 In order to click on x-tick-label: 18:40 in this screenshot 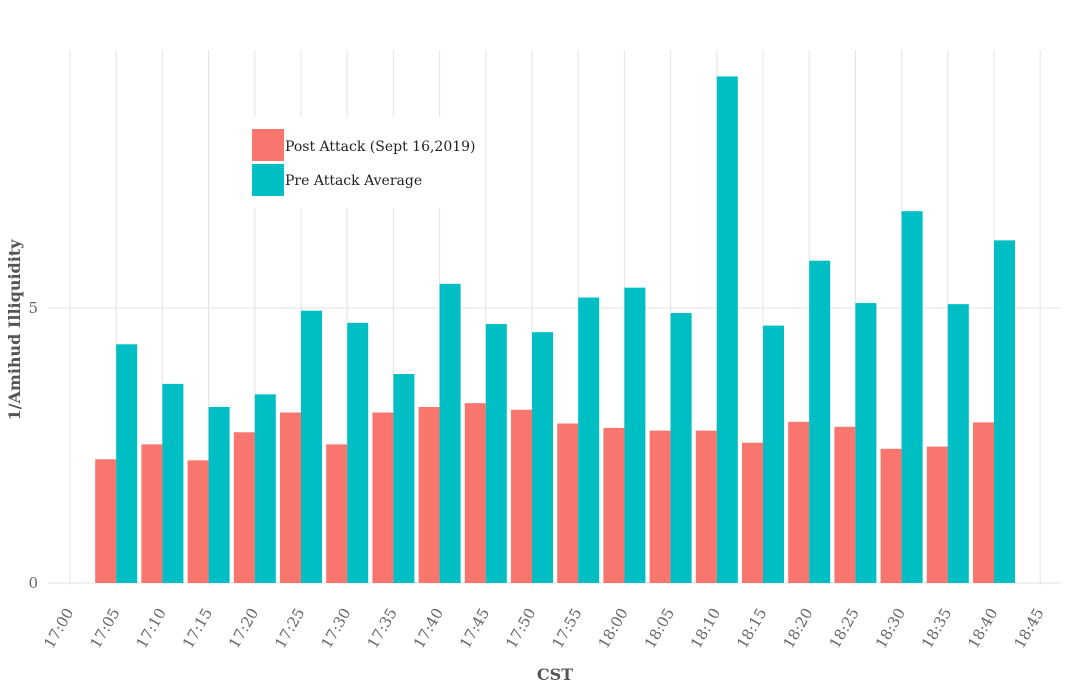, I will do `click(982, 628)`.